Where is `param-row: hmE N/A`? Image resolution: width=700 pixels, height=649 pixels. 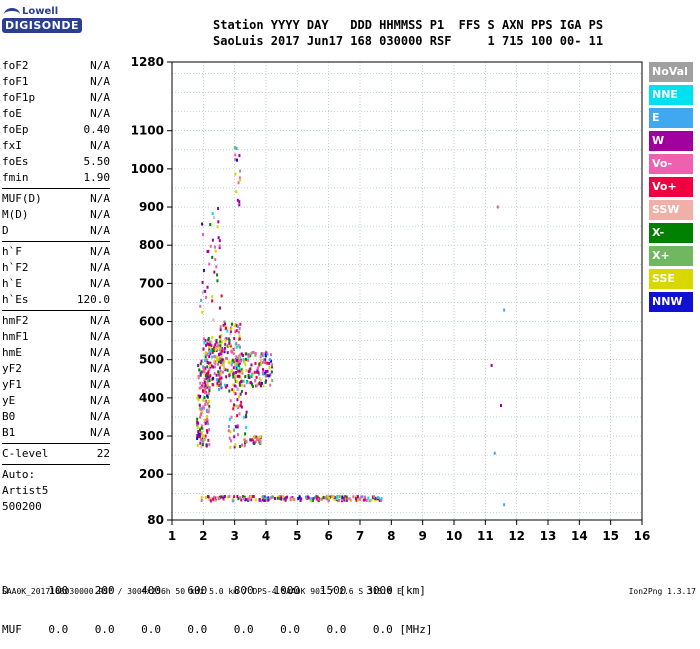
param-row: hmE N/A is located at coordinates (56, 353).